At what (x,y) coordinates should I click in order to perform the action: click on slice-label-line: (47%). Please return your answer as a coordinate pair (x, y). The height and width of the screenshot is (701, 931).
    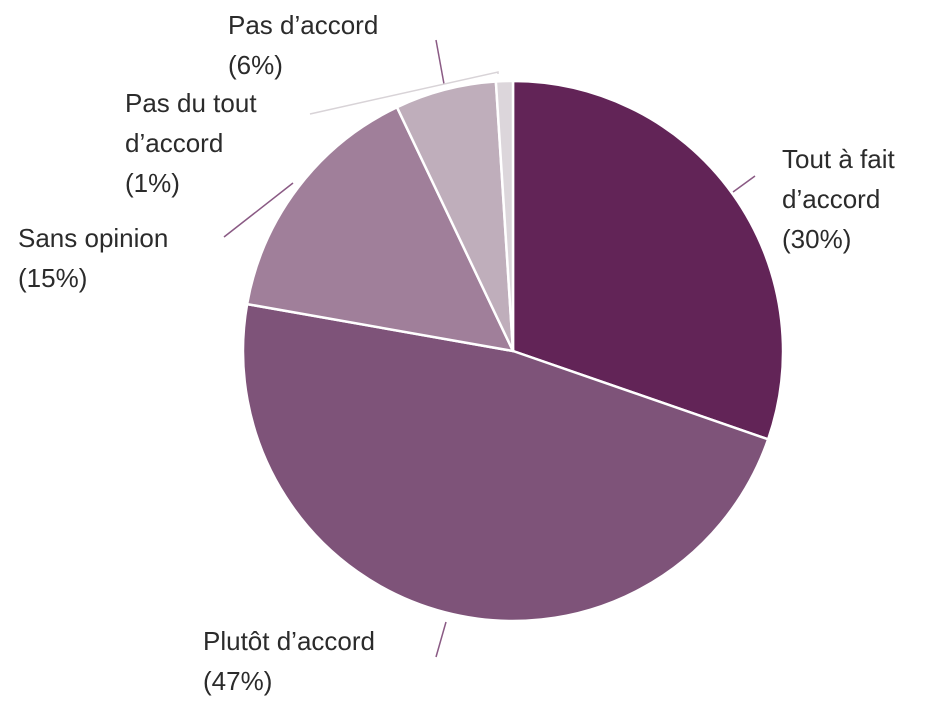
    Looking at the image, I should click on (237, 681).